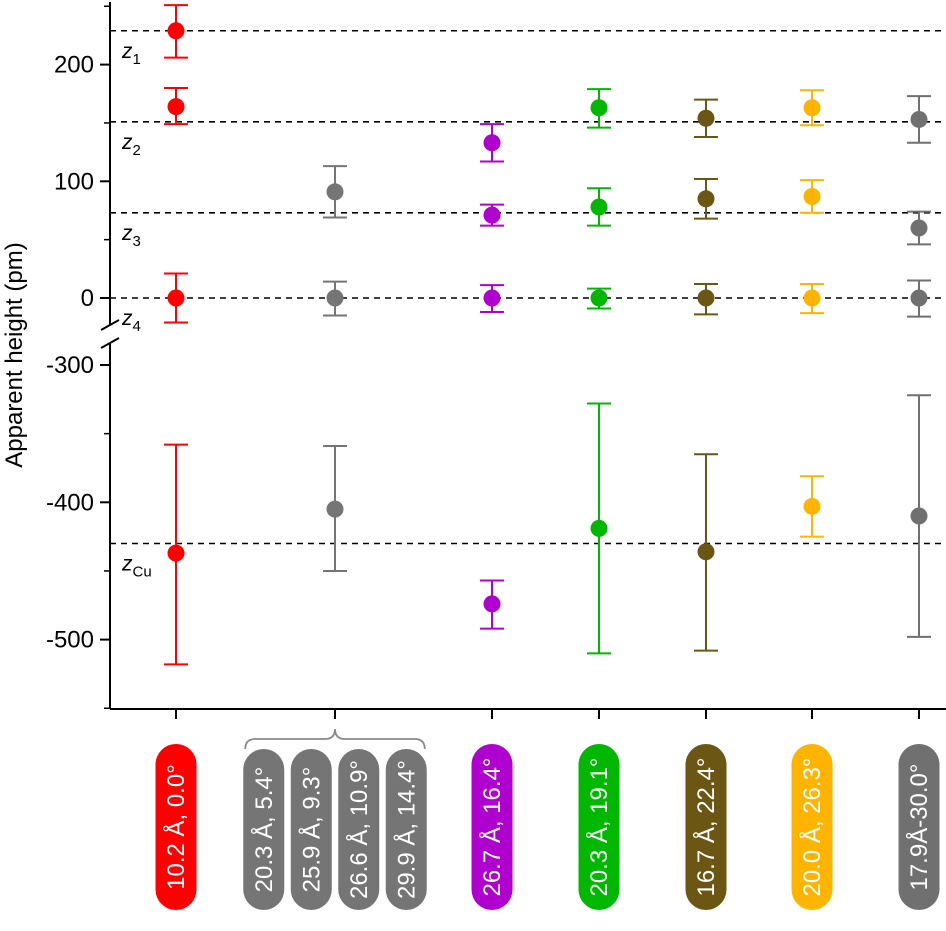  I want to click on category-label: 10.2 Å, 0.0°, so click(176, 827).